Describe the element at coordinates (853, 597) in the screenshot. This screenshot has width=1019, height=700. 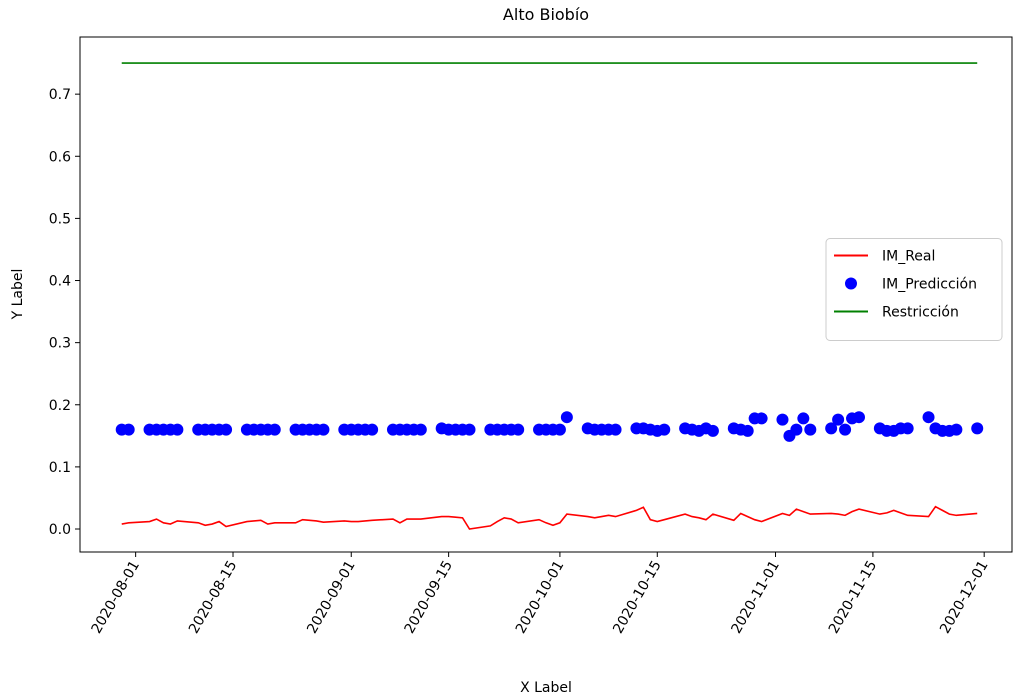
I see `x-tick-label: 2020-11-15` at that location.